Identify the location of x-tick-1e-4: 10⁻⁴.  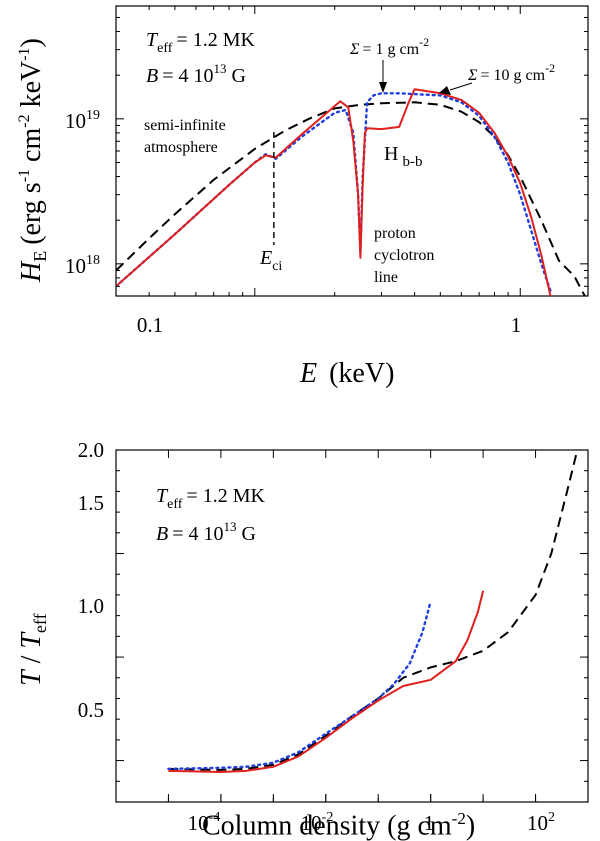
(204, 822).